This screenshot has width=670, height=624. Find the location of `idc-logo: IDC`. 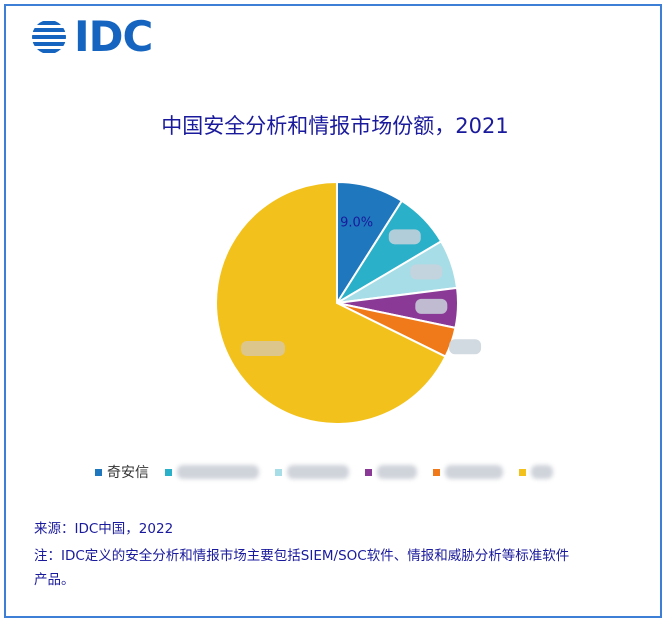

idc-logo: IDC is located at coordinates (91, 36).